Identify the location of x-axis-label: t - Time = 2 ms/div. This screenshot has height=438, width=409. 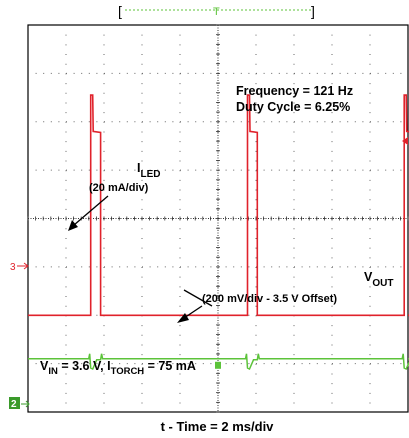
(218, 426).